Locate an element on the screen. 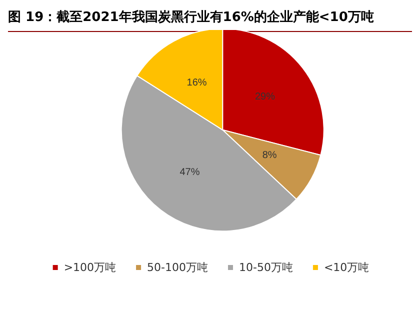  data-label: 8% is located at coordinates (269, 156).